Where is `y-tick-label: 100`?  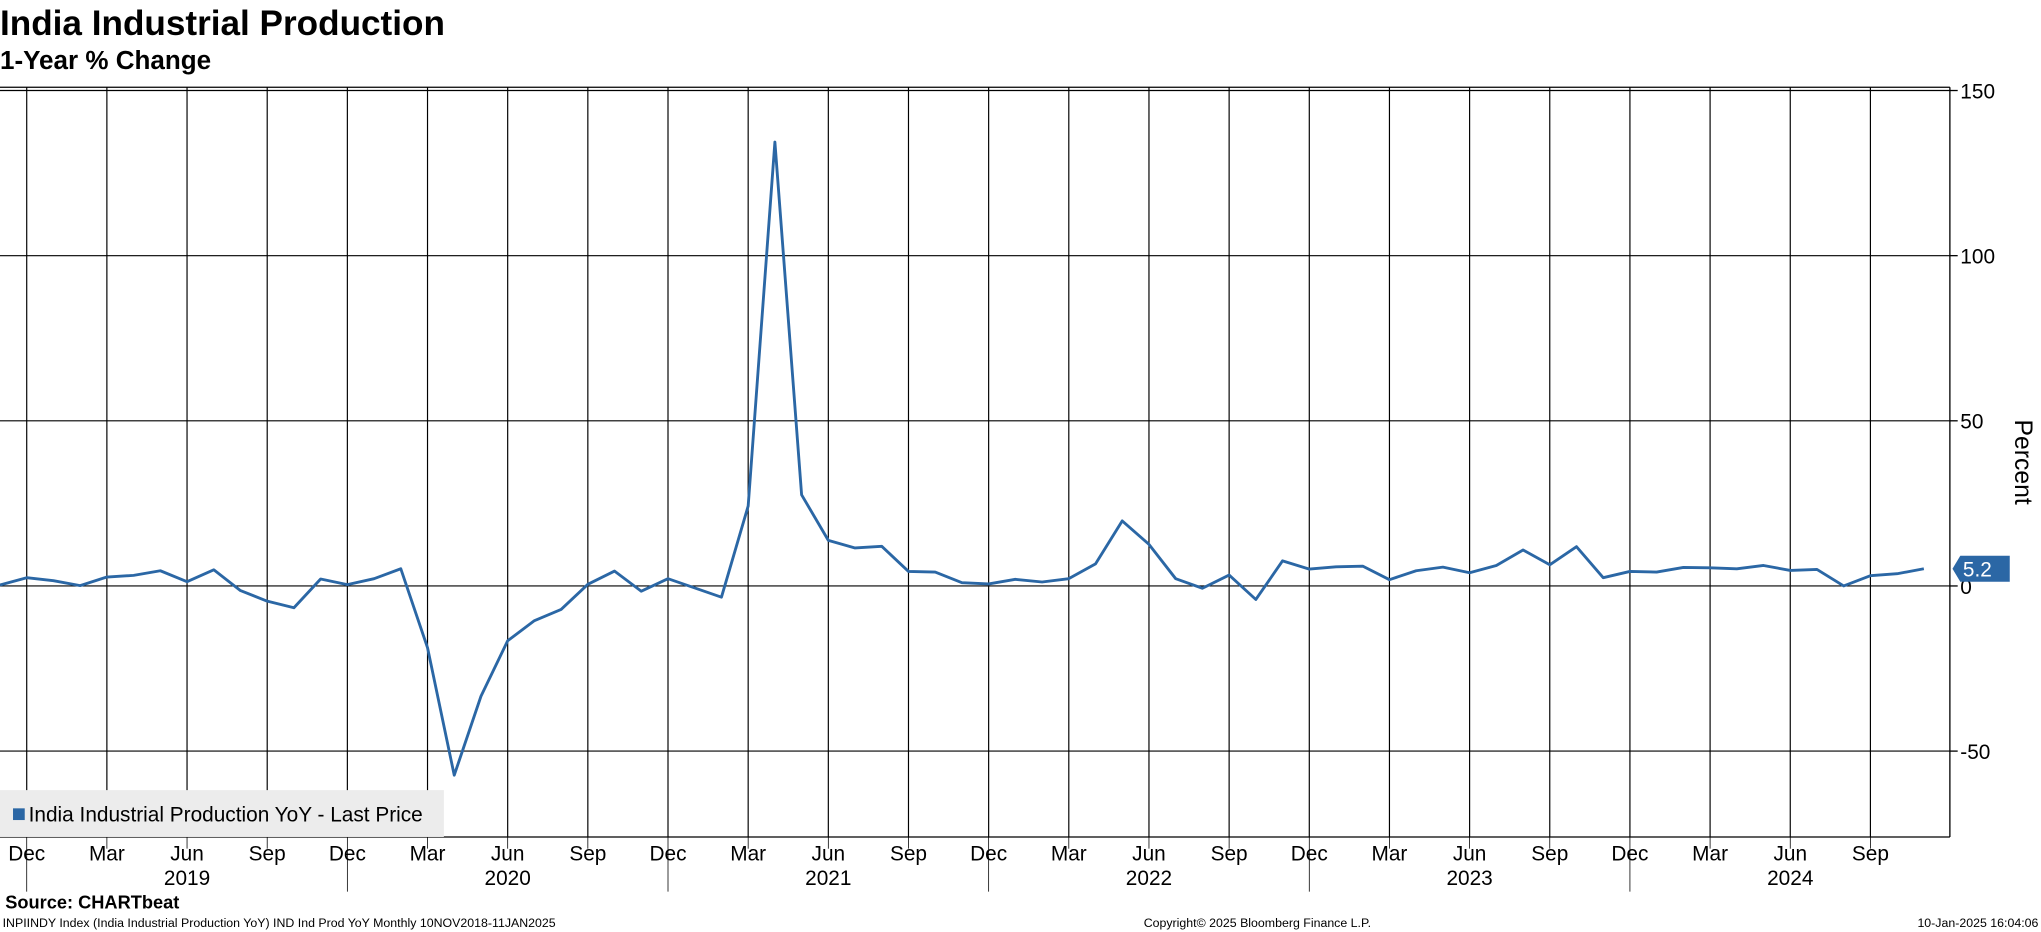 y-tick-label: 100 is located at coordinates (1977, 256).